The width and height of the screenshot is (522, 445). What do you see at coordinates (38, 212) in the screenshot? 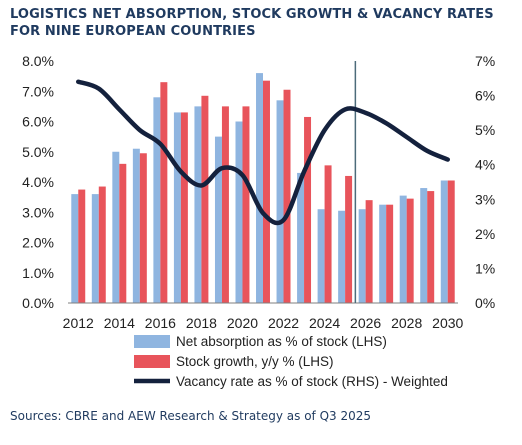
I see `left-tick-label: 3.0%` at bounding box center [38, 212].